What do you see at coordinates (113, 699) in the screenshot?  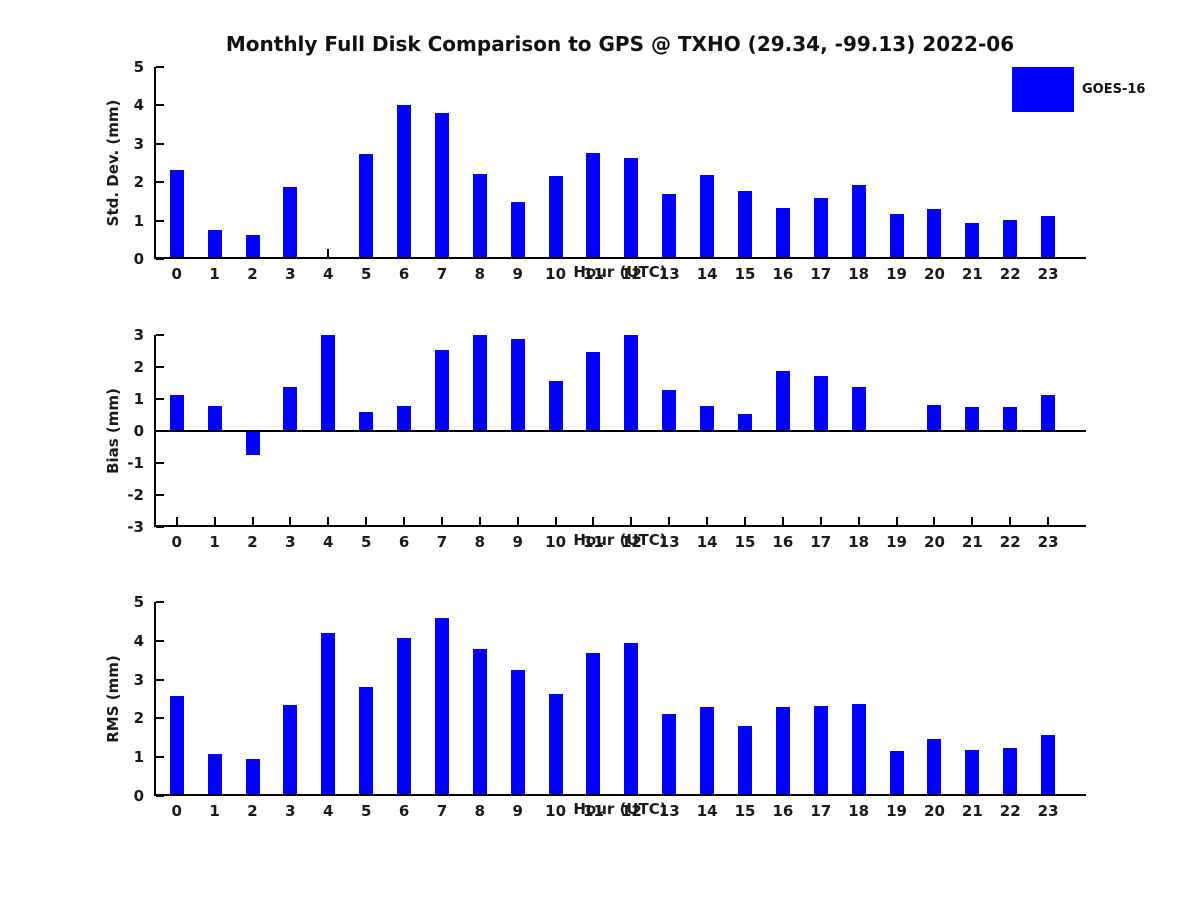 I see `rms-y-axis-label: RMS (mm)` at bounding box center [113, 699].